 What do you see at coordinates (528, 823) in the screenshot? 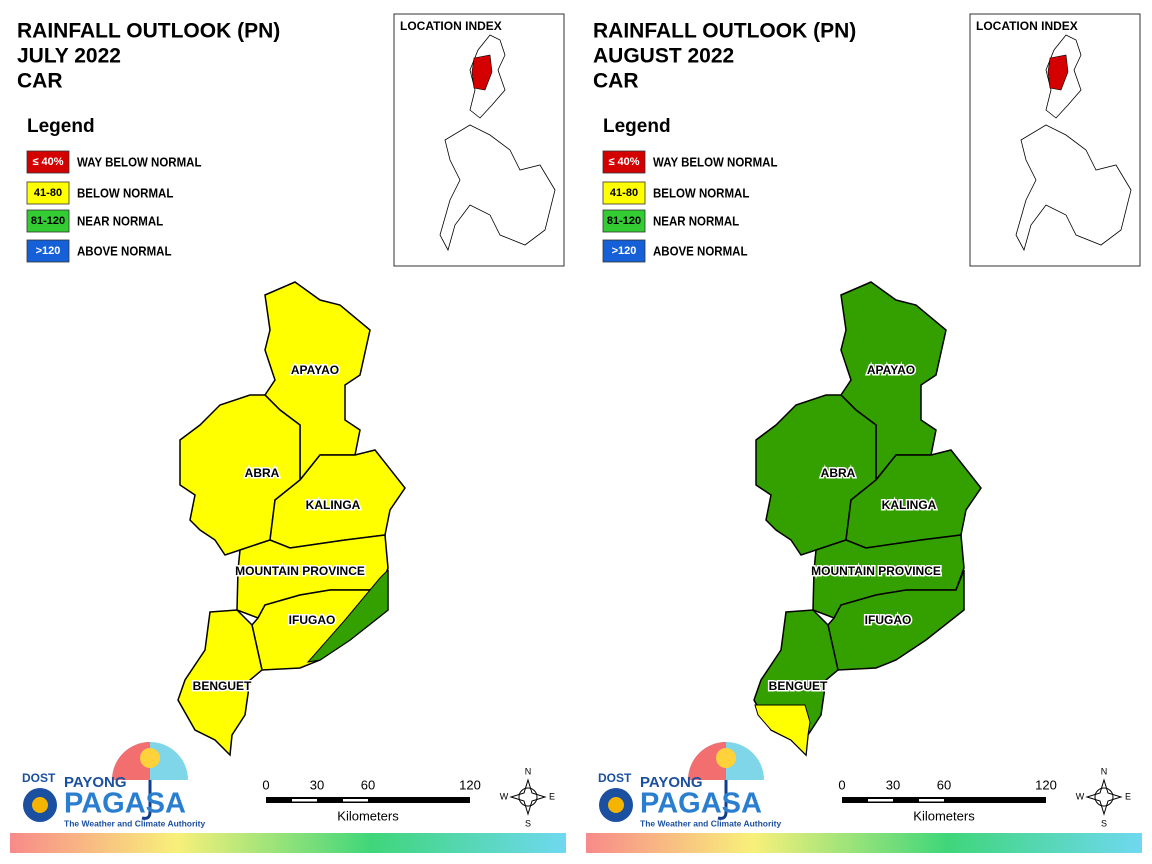
I see `compass-s: S` at bounding box center [528, 823].